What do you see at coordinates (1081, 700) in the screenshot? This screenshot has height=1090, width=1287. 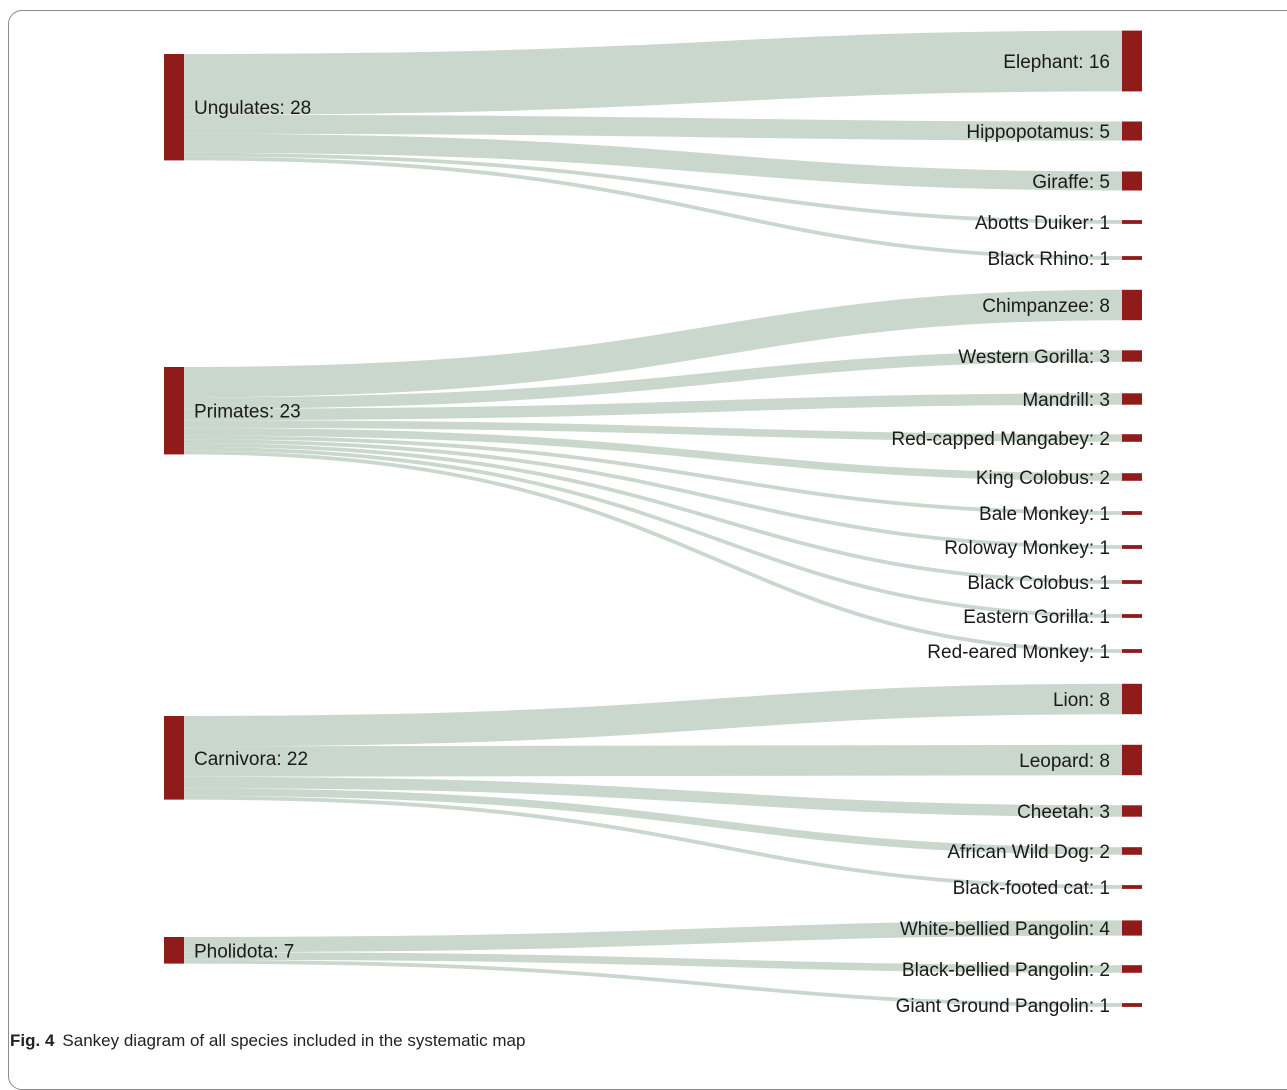 I see `target-label-lion: Lion: 8` at bounding box center [1081, 700].